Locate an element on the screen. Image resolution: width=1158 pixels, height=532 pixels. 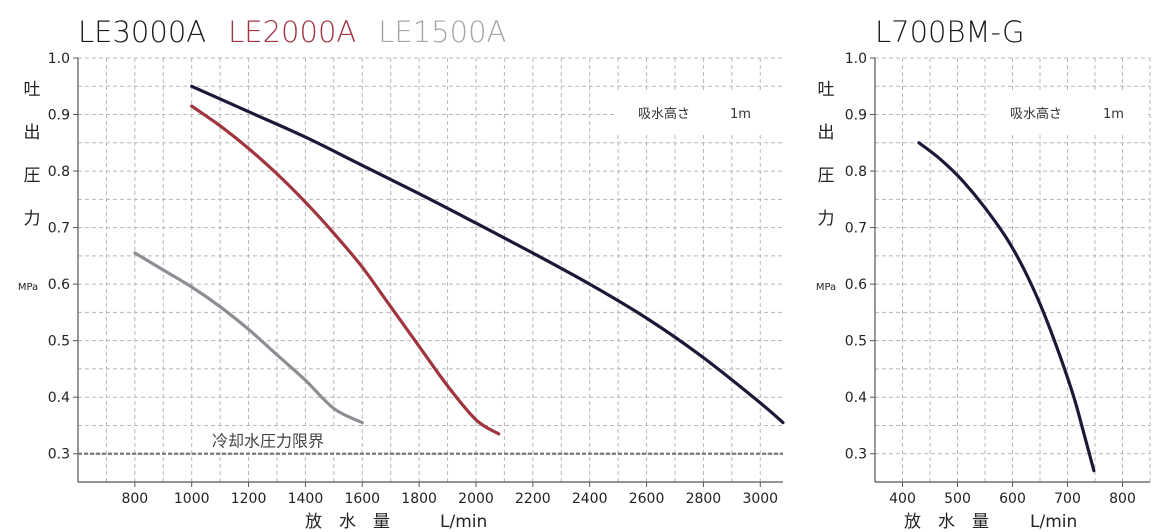
title-l700bm-g: L700BM-G is located at coordinates (950, 32).